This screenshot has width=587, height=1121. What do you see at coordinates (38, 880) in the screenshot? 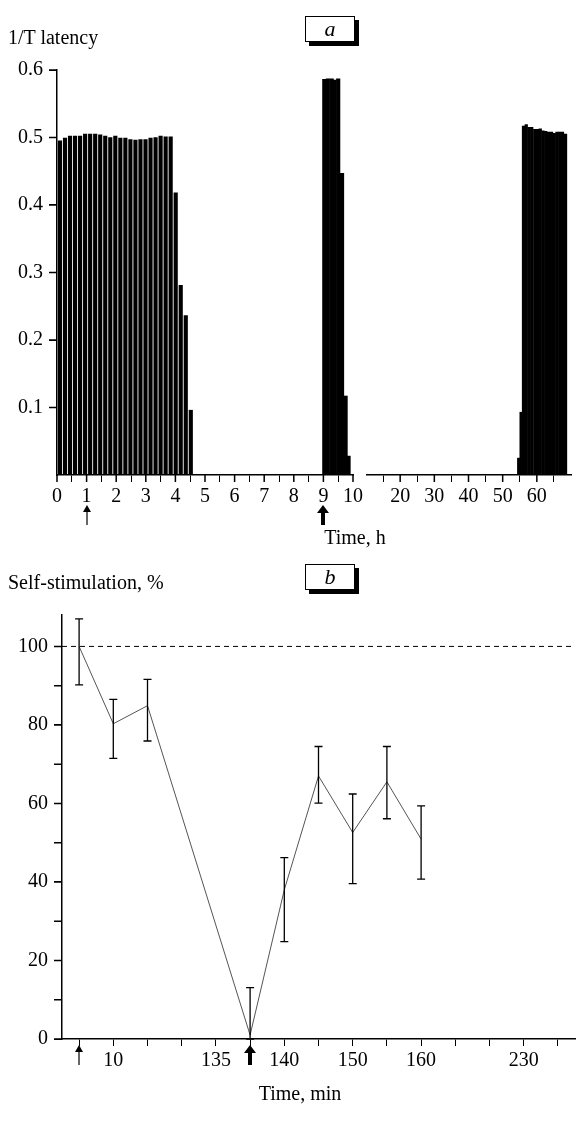
I see `y-tick-label: 40` at bounding box center [38, 880].